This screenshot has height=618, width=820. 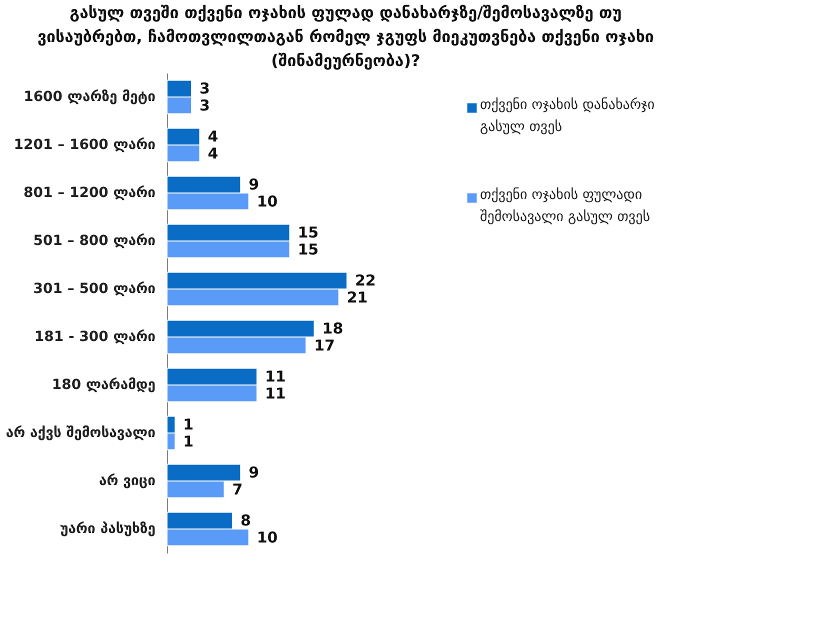 What do you see at coordinates (365, 281) in the screenshot?
I see `data-label: 22` at bounding box center [365, 281].